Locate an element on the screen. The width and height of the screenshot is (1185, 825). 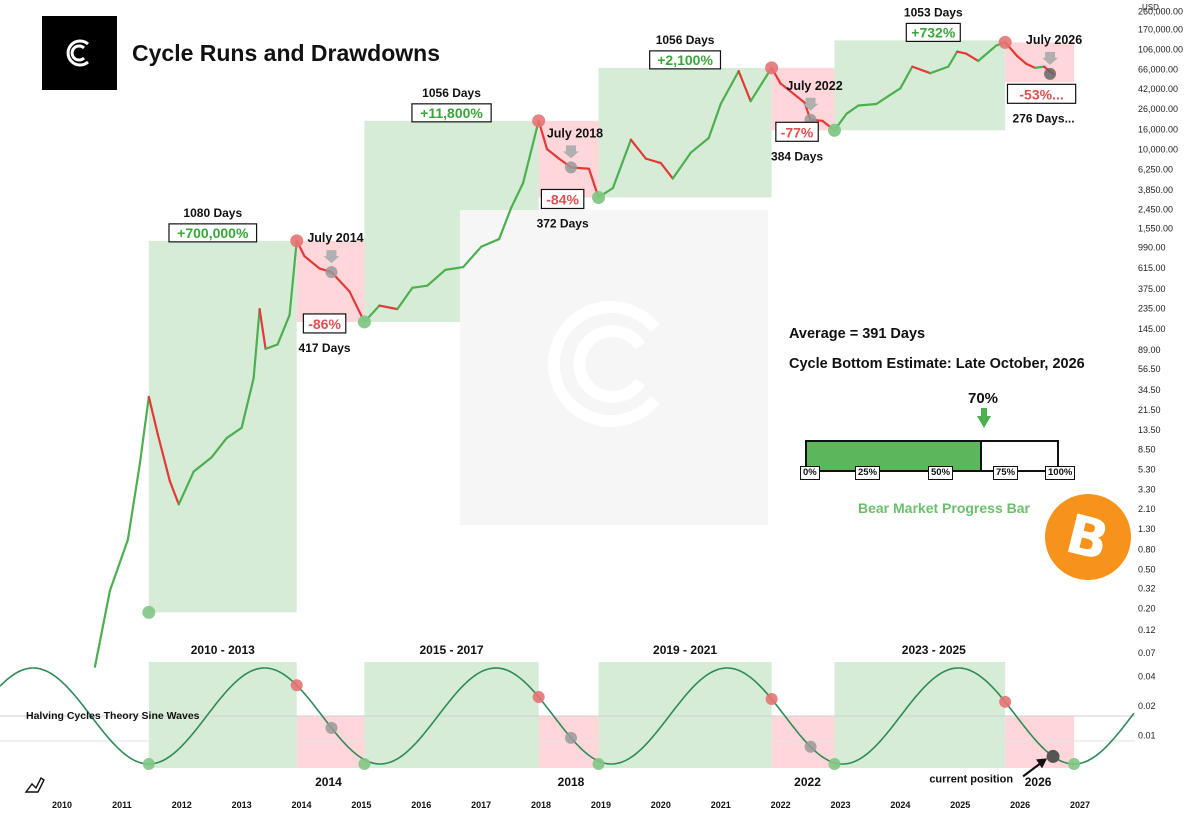
x-tick-label: 2020 is located at coordinates (661, 805).